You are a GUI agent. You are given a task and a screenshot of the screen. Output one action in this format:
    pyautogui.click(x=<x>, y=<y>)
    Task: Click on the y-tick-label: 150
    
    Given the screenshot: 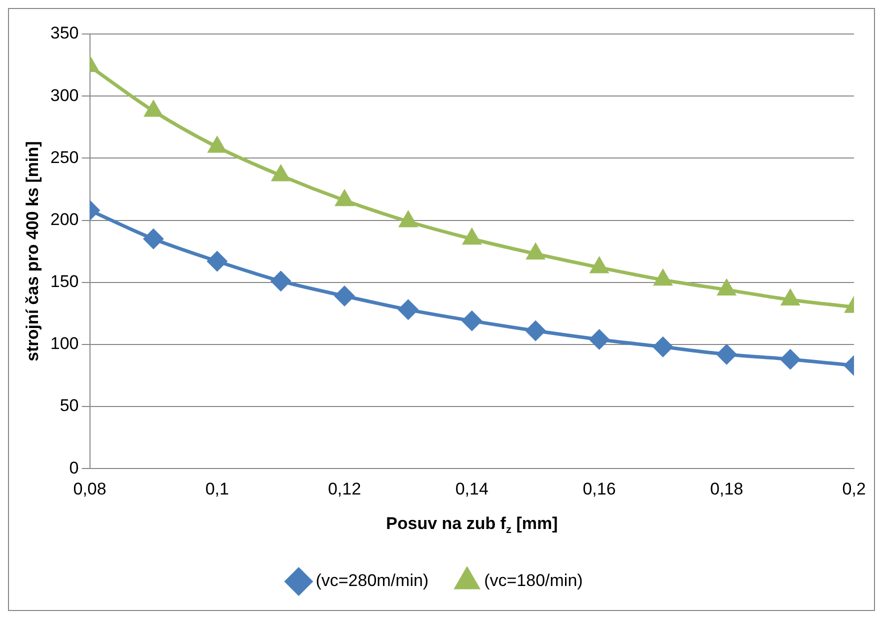 What is the action you would take?
    pyautogui.click(x=64, y=282)
    